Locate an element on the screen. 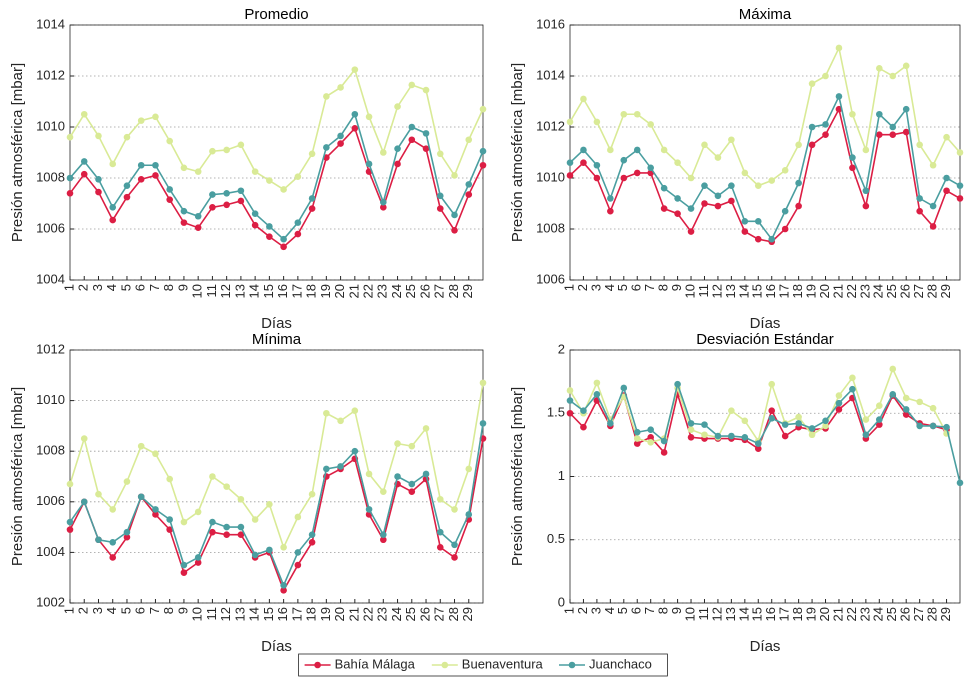 The height and width of the screenshot is (677, 966). x-tick-label: 9 is located at coordinates (676, 610).